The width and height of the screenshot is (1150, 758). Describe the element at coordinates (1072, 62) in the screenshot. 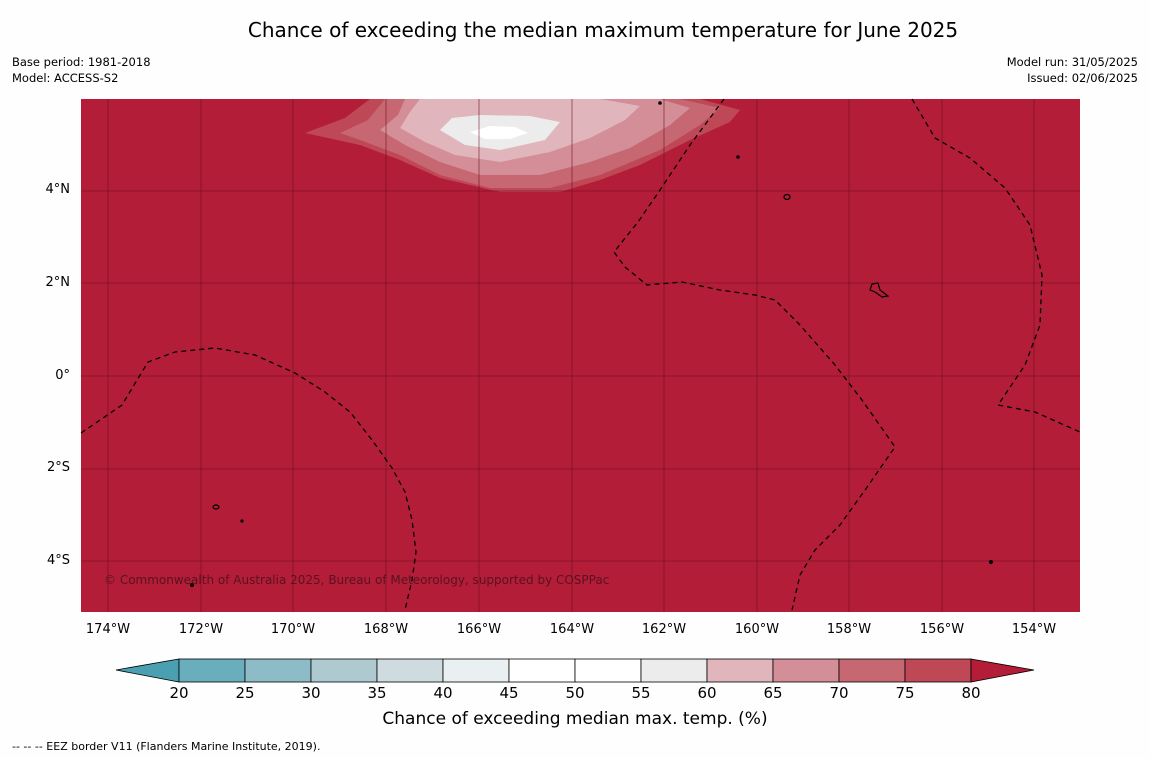

I see `model-run: Model run: 31/05/2025` at that location.